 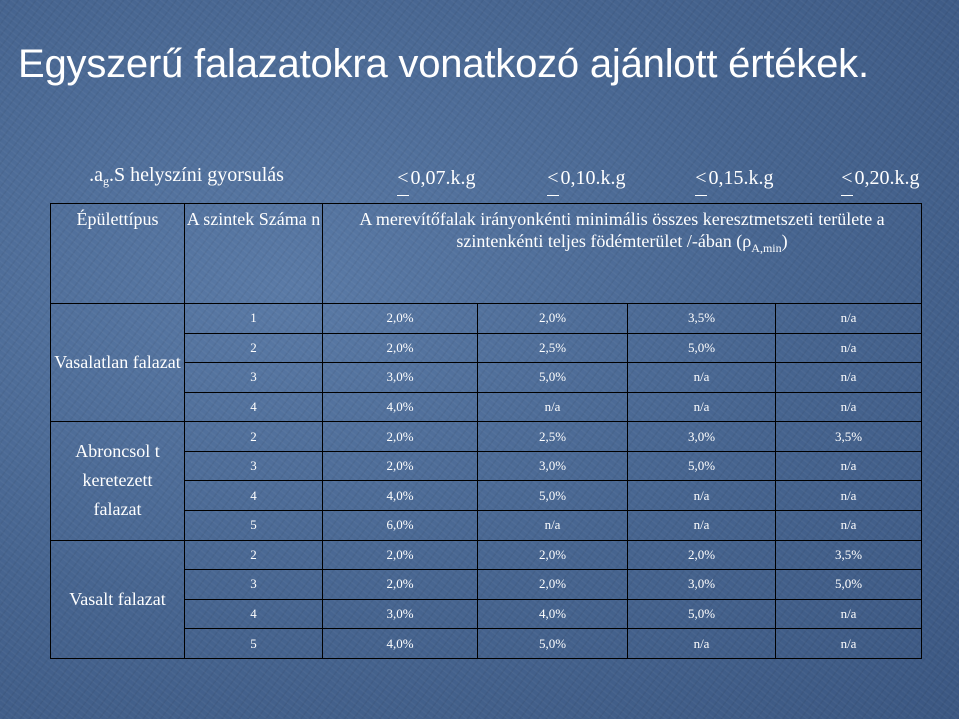 I want to click on acceleration-prefix: .a, so click(x=96, y=175).